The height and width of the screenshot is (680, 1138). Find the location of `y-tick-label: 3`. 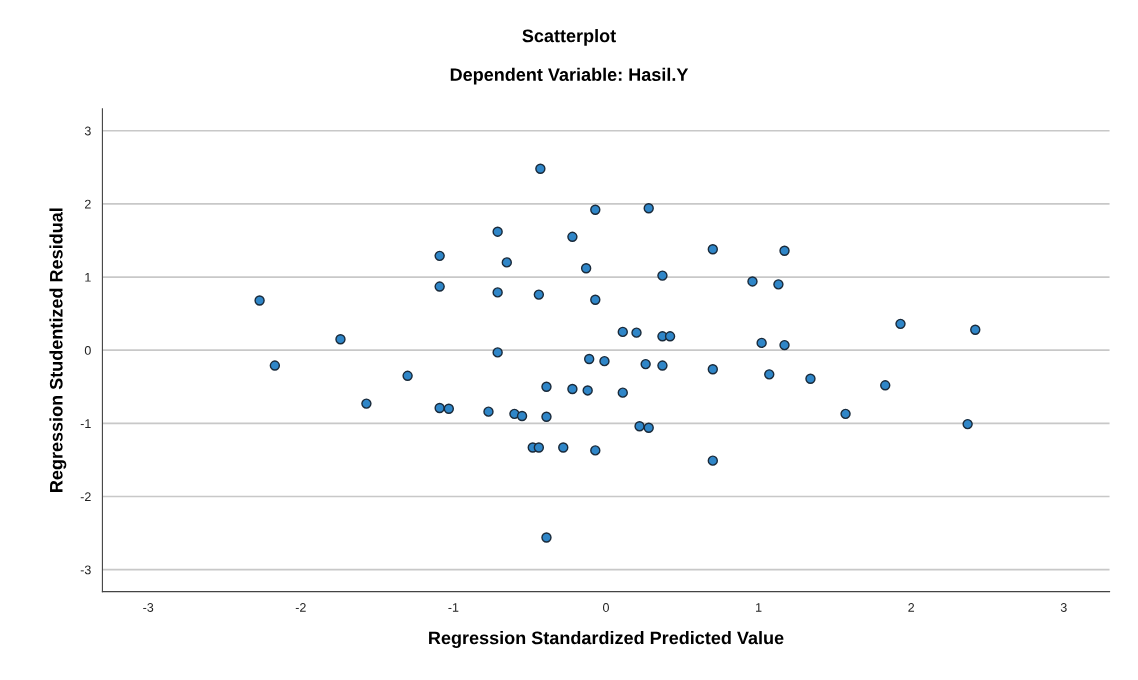

y-tick-label: 3 is located at coordinates (87, 131).